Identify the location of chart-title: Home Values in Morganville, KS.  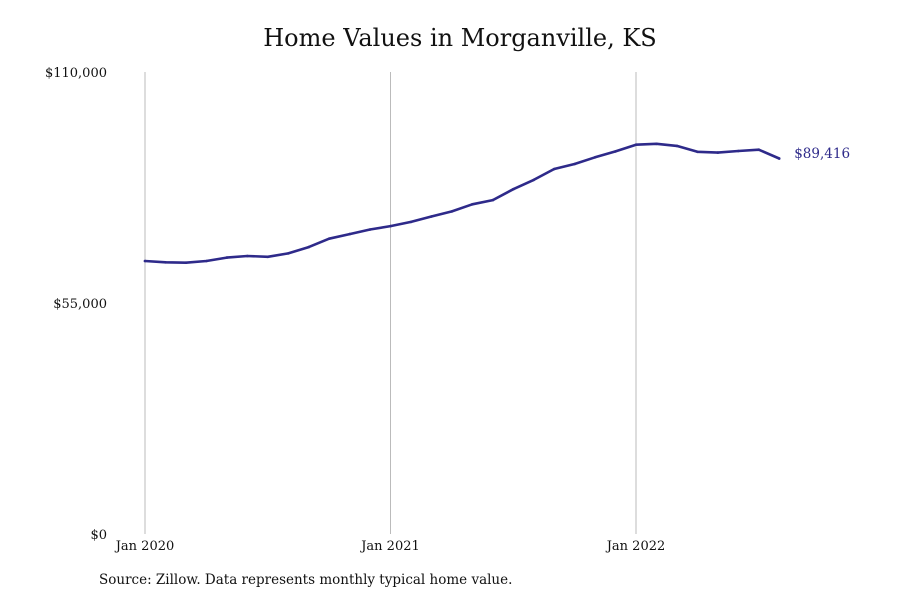
(460, 38).